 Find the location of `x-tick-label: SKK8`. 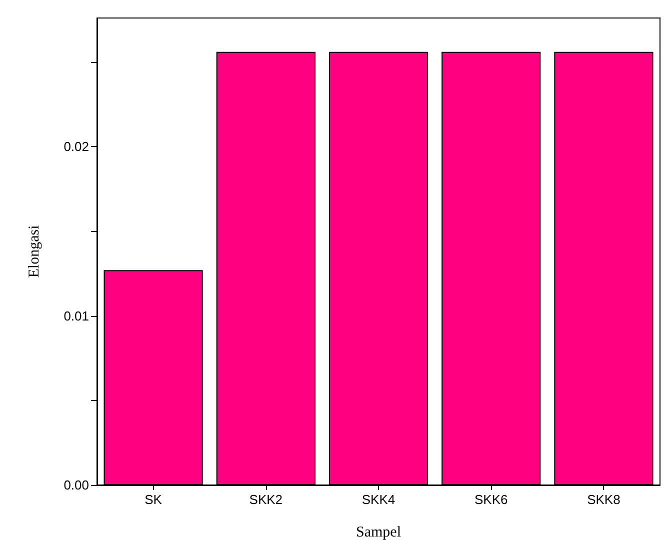

x-tick-label: SKK8 is located at coordinates (603, 499).